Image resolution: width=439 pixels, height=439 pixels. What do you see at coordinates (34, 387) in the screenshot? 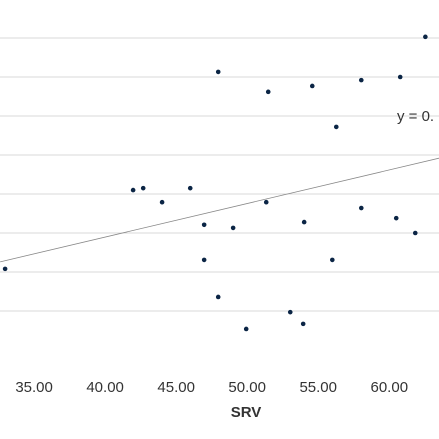
I see `x-tick-label: 35.00` at bounding box center [34, 387].